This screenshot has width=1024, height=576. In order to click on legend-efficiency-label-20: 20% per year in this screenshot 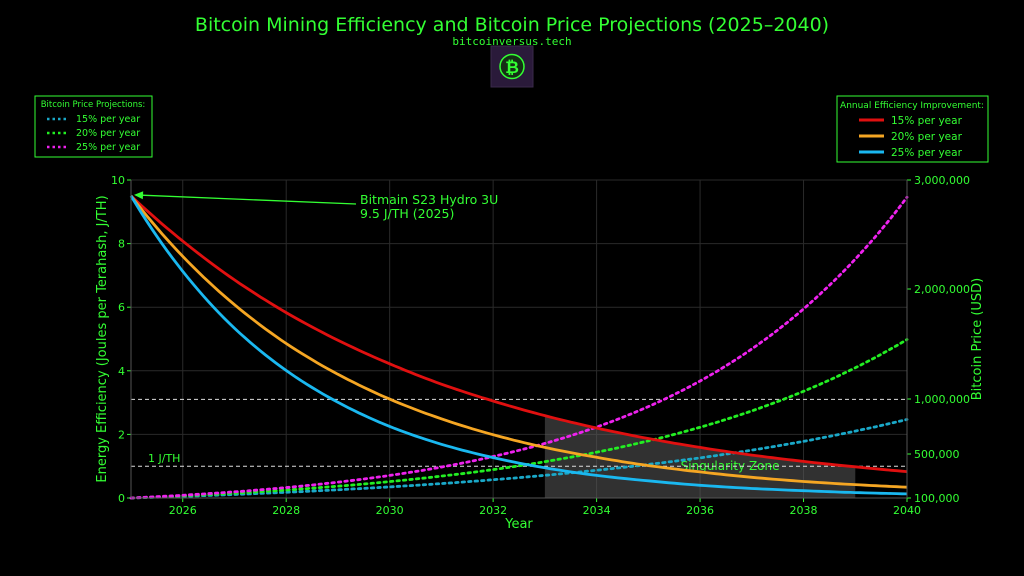, I will do `click(927, 137)`.